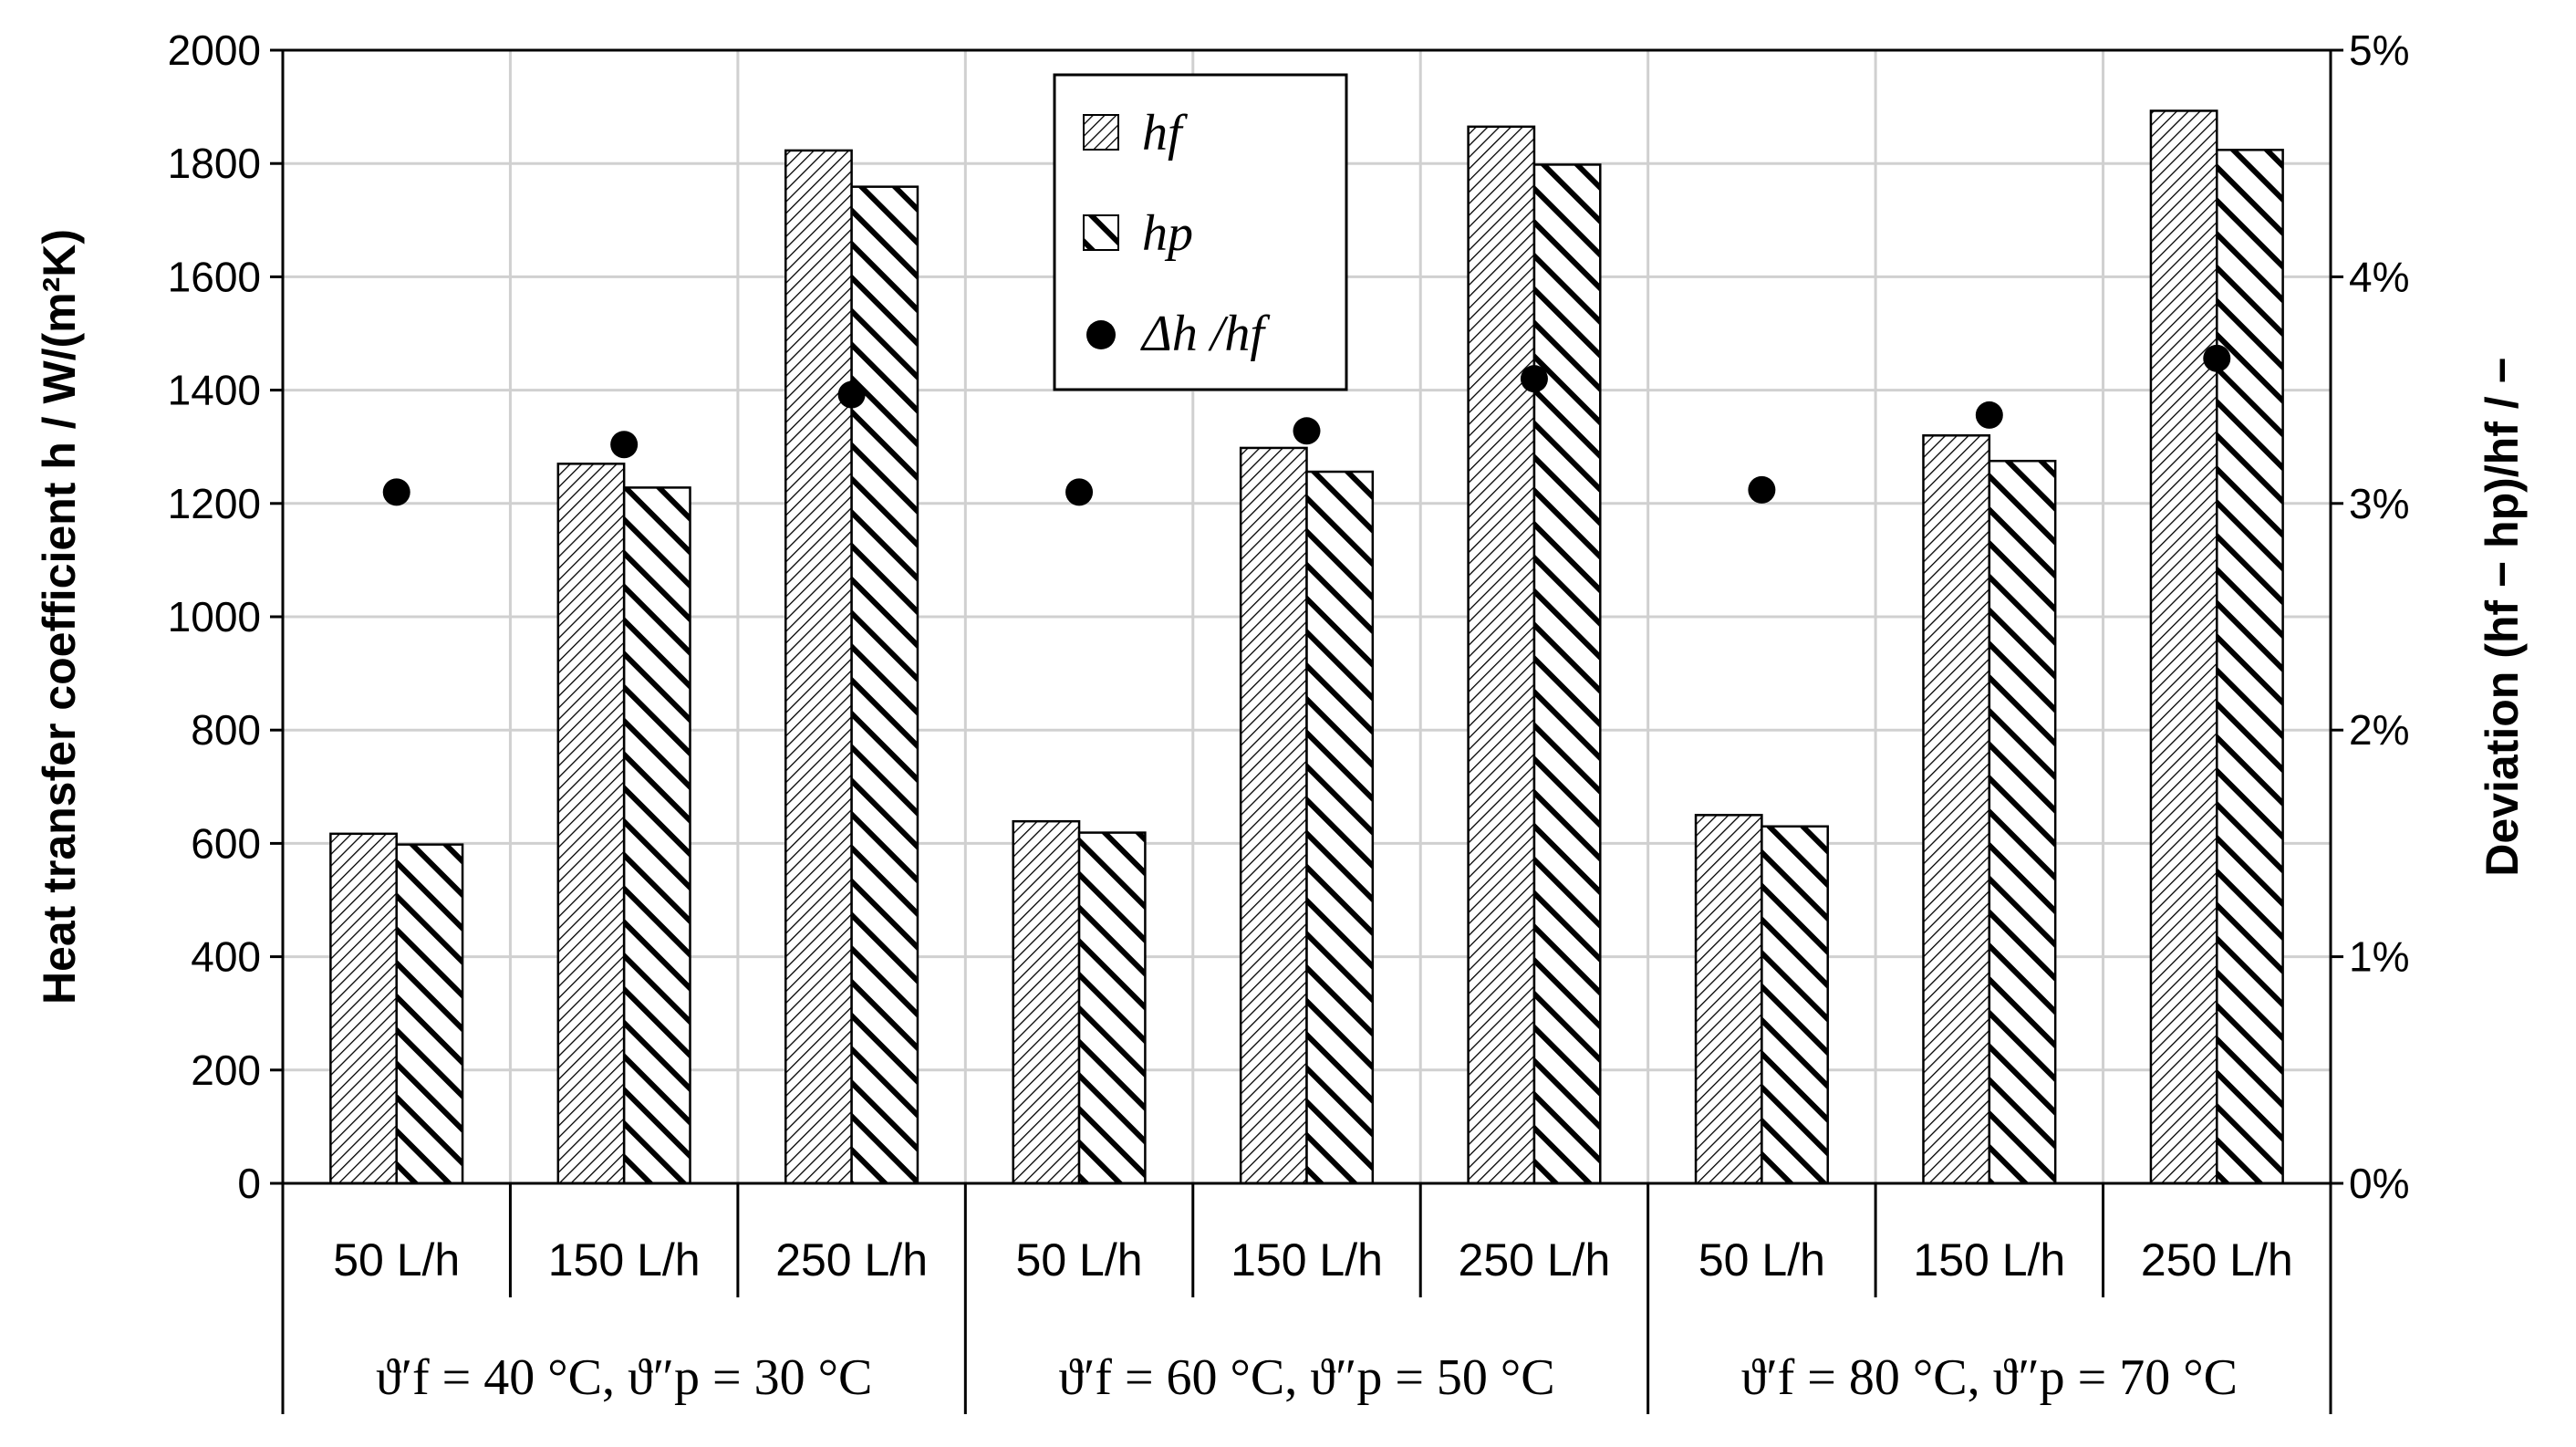  Describe the element at coordinates (59, 617) in the screenshot. I see `y-axis-title: Heat transfer coefficient h / W/(m²K)` at that location.